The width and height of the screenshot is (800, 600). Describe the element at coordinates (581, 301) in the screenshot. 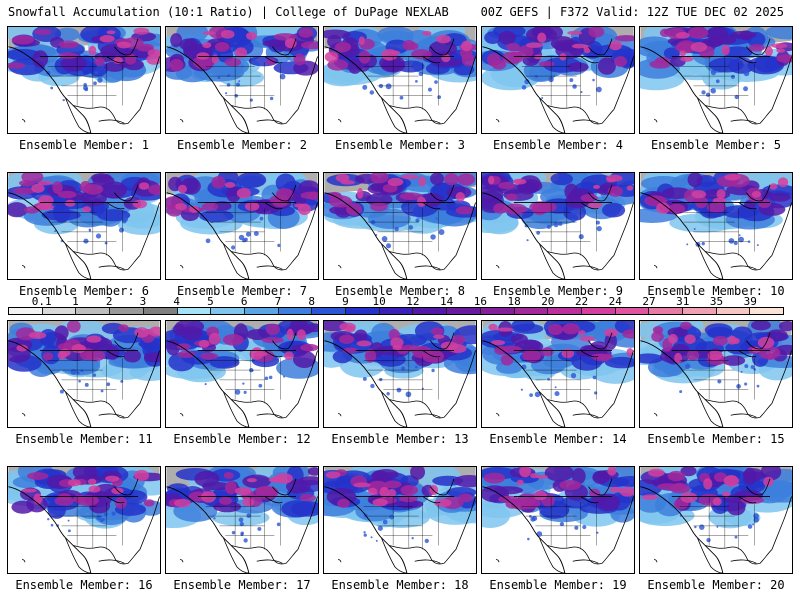

I see `colorbar-tick-label: 22` at that location.